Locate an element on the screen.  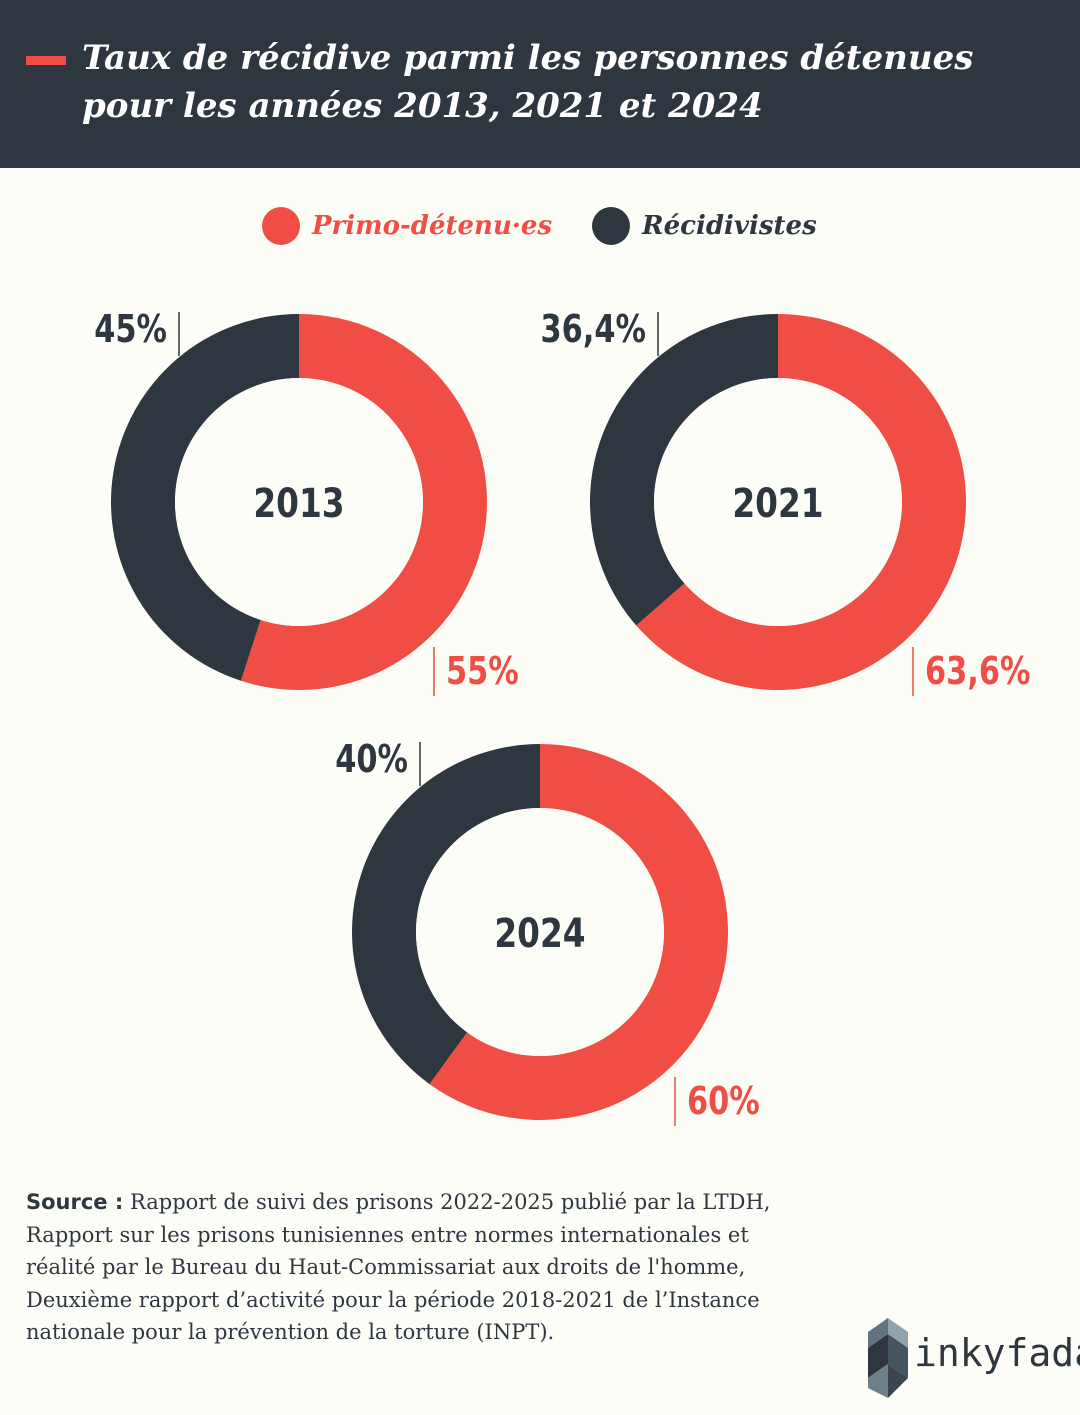
donut-2021-hole is located at coordinates (778, 502).